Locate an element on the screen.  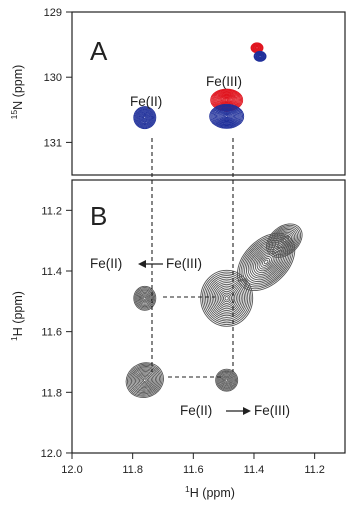
panel-b-ylabel-main: H (ppm) is located at coordinates (18, 313).